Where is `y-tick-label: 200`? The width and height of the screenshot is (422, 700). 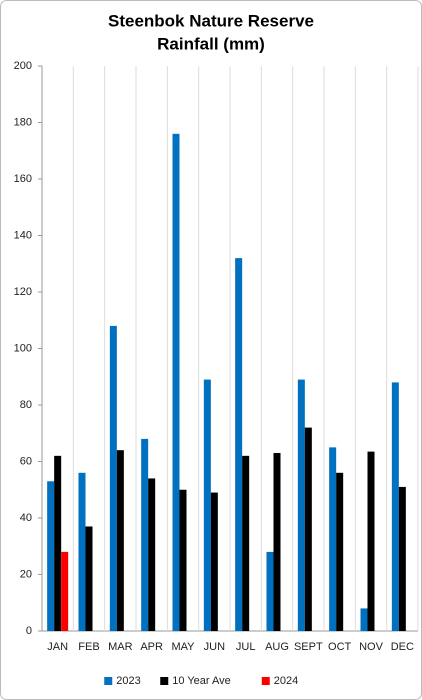 y-tick-label: 200 is located at coordinates (23, 66).